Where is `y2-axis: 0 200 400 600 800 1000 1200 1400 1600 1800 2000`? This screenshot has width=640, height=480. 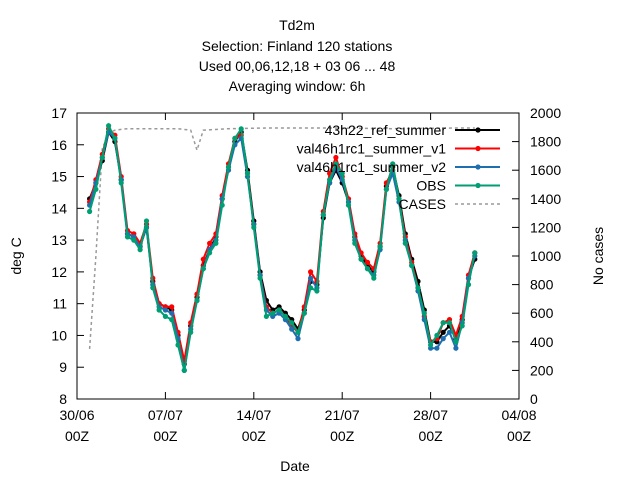
y2-axis: 0 200 400 600 800 1000 1200 1400 1600 1800 2000 is located at coordinates (536, 256).